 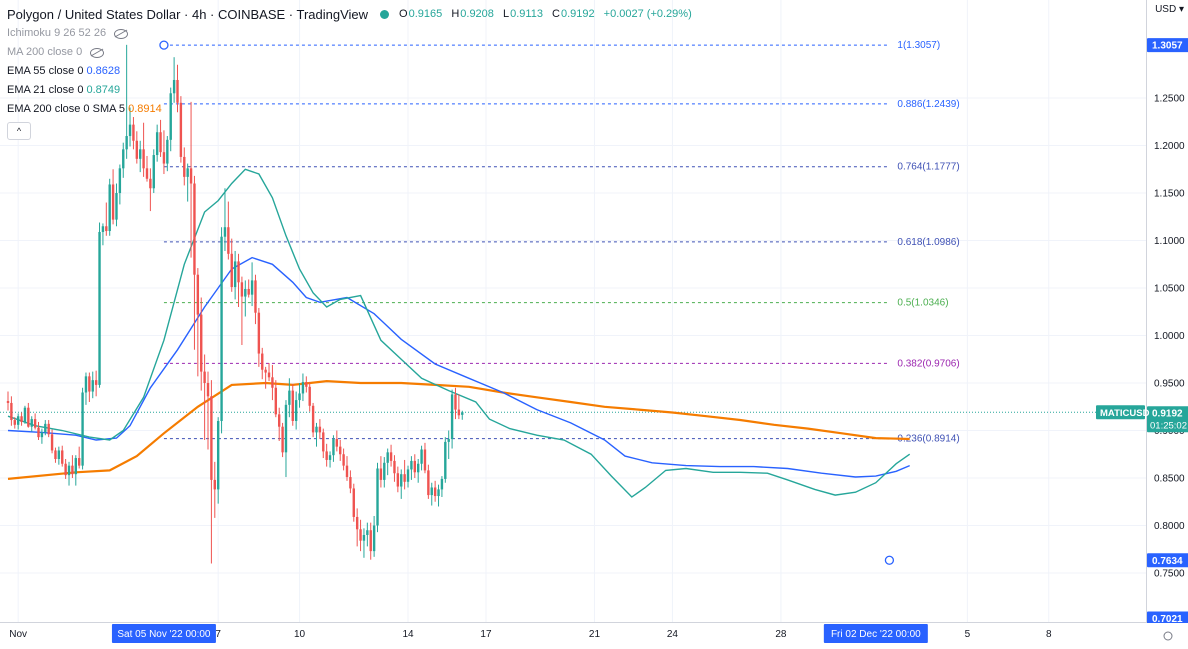 What do you see at coordinates (506, 14) in the screenshot?
I see `low-key: L` at bounding box center [506, 14].